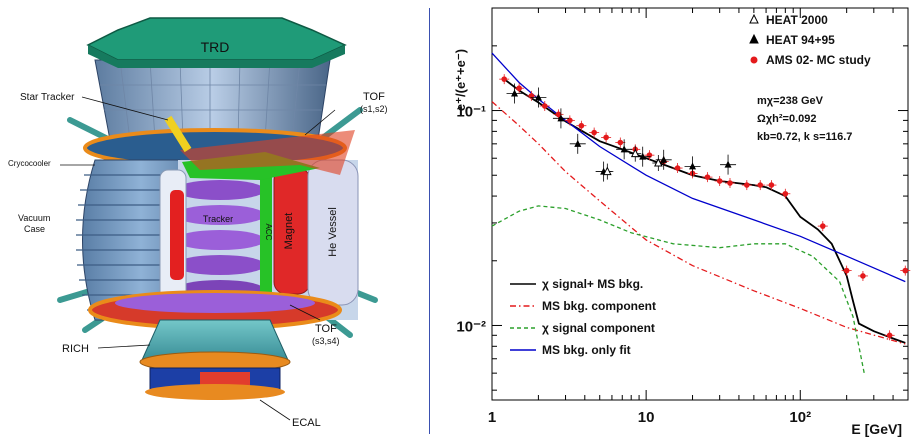  I want to click on parameter-annotations: mχ=238 GeV Ωχh²=0.092 kb=0.72, k s=116.7, so click(804, 119).